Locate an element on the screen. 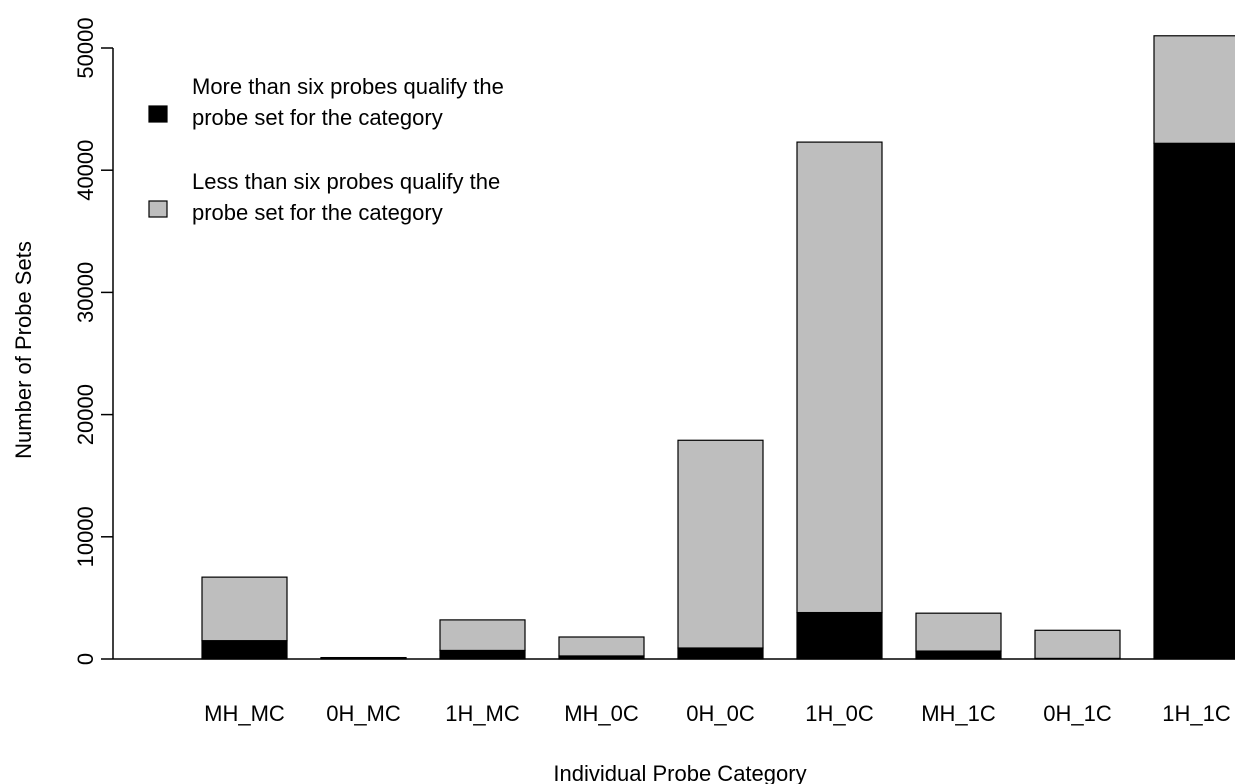  y-tick-label: 40000 is located at coordinates (85, 170).